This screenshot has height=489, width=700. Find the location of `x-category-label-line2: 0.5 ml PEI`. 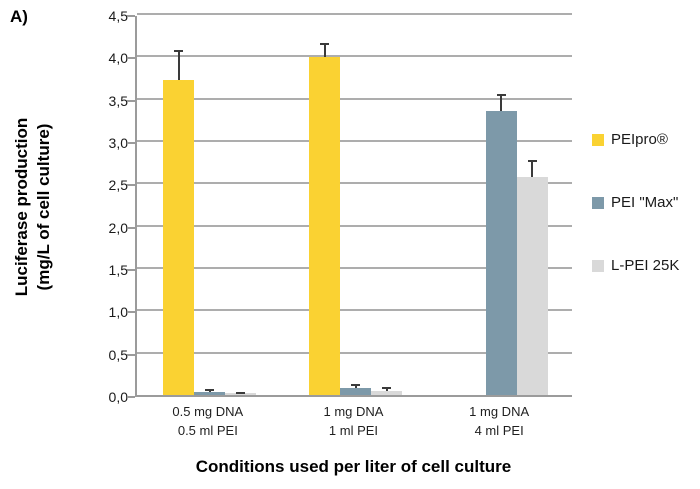

x-category-label-line2: 0.5 ml PEI is located at coordinates (207, 430).